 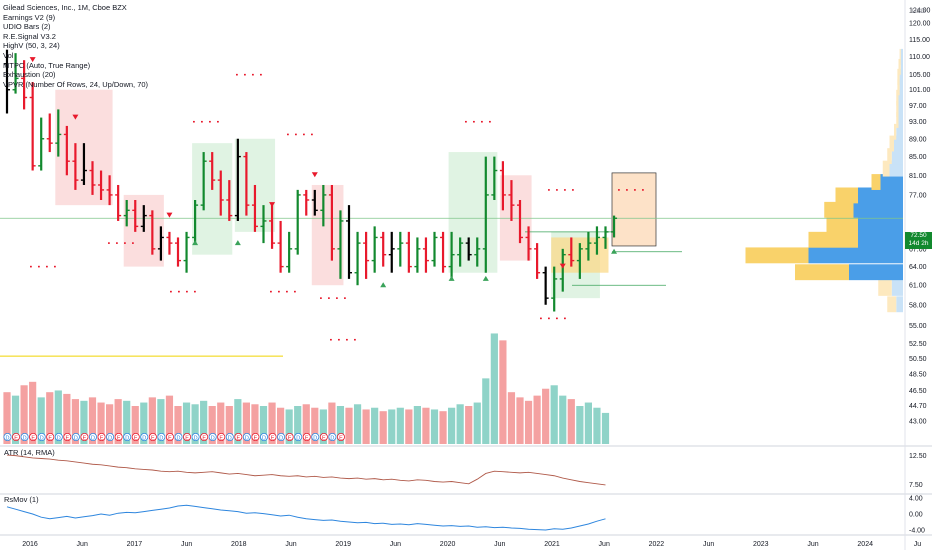 What do you see at coordinates (918, 122) in the screenshot?
I see `price-axis-label: 93.00` at bounding box center [918, 122].